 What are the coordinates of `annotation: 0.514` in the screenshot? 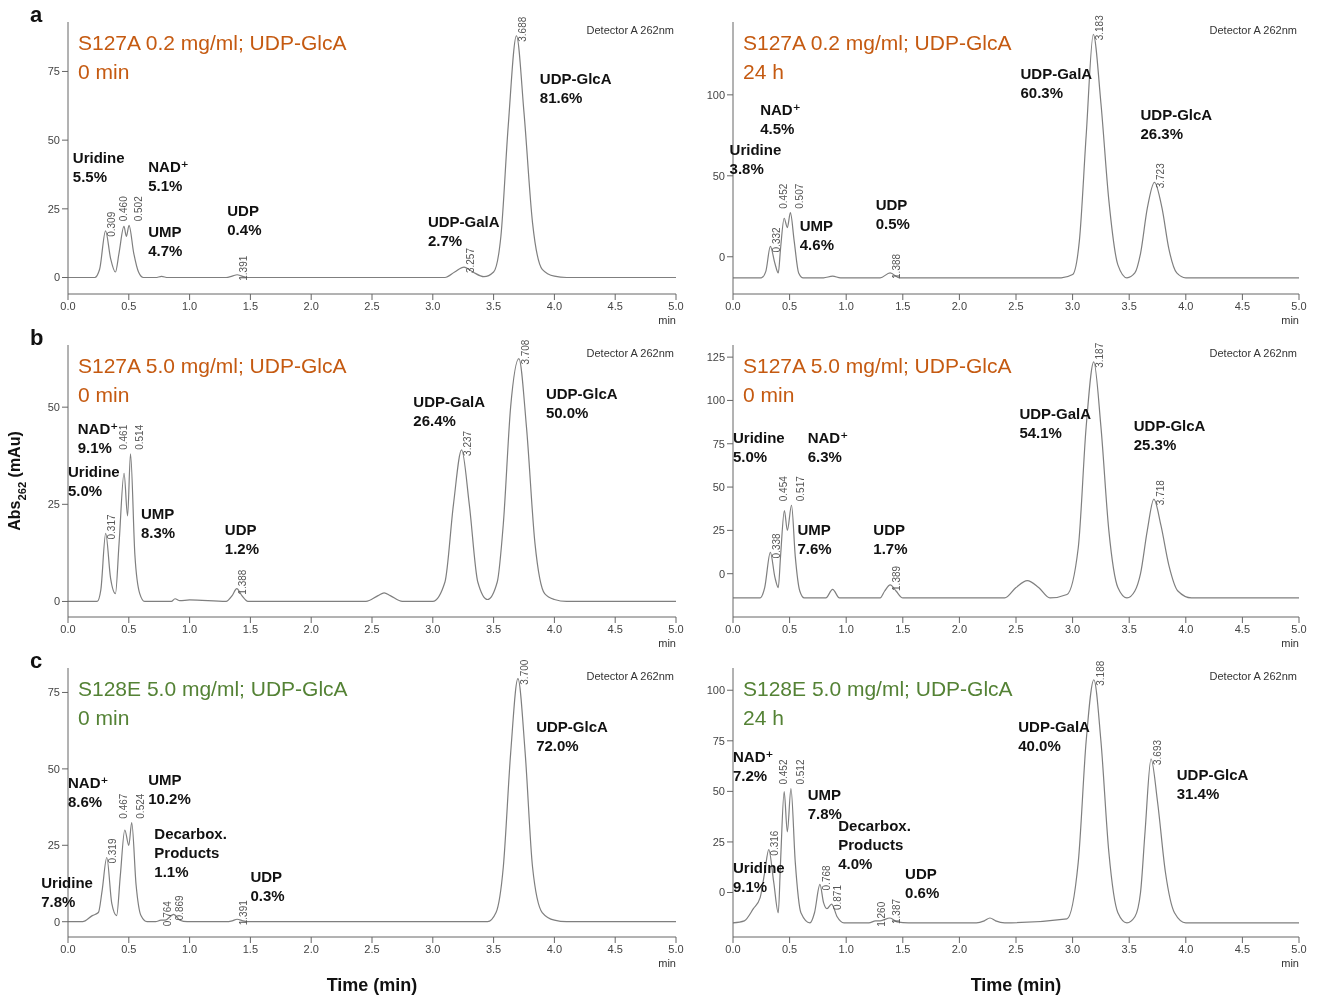 It's located at (140, 437).